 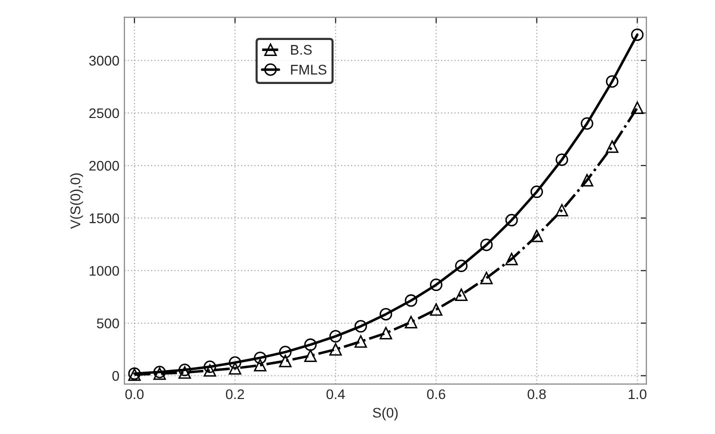 What do you see at coordinates (637, 394) in the screenshot?
I see `x-tick-label: 1.0` at bounding box center [637, 394].